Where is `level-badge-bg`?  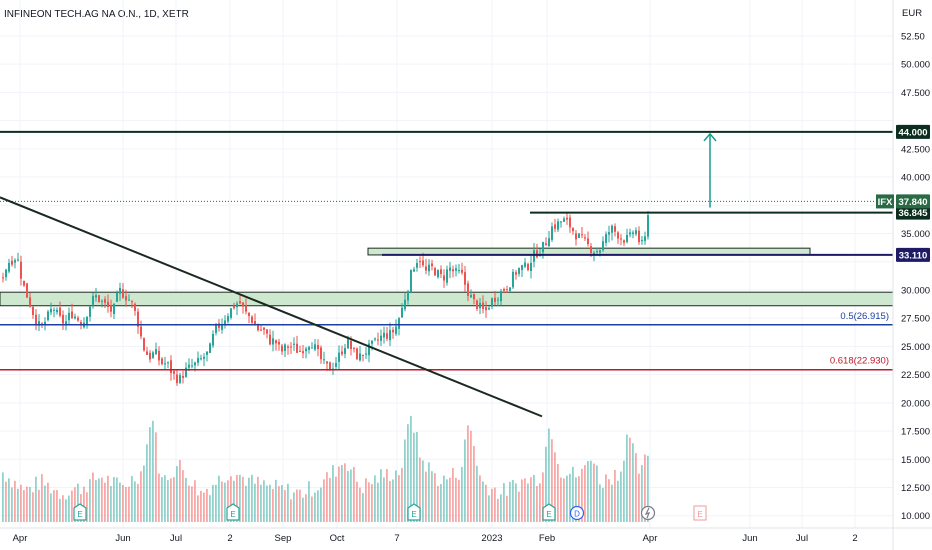 level-badge-bg is located at coordinates (913, 254).